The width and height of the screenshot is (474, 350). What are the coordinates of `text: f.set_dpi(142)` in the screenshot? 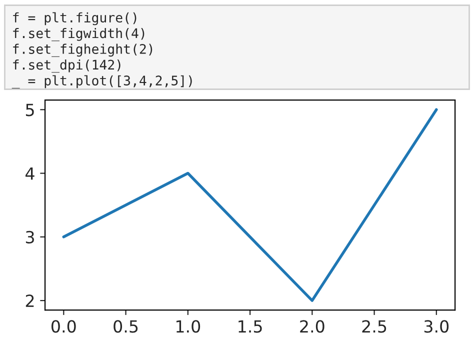 It's located at (66, 66).